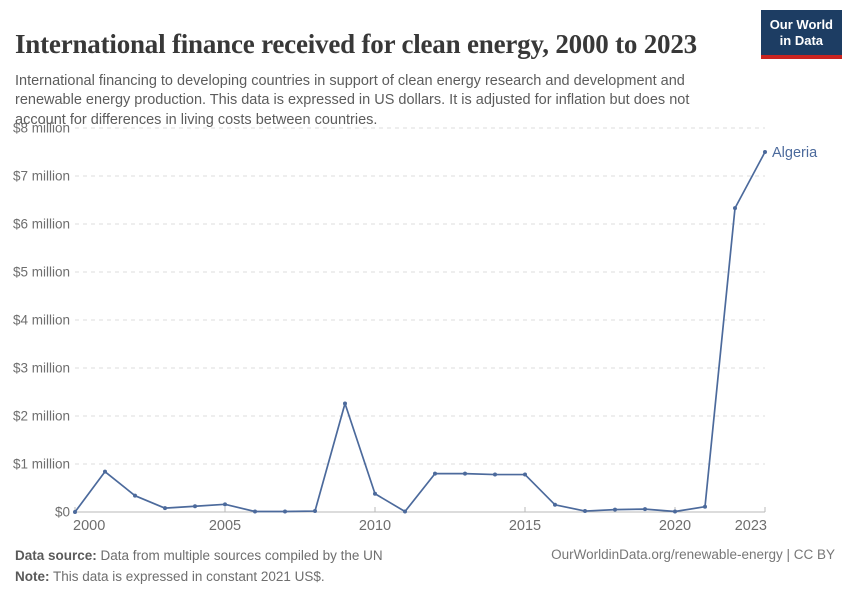 The image size is (850, 600). I want to click on x-axis-tick-label: 2010, so click(375, 526).